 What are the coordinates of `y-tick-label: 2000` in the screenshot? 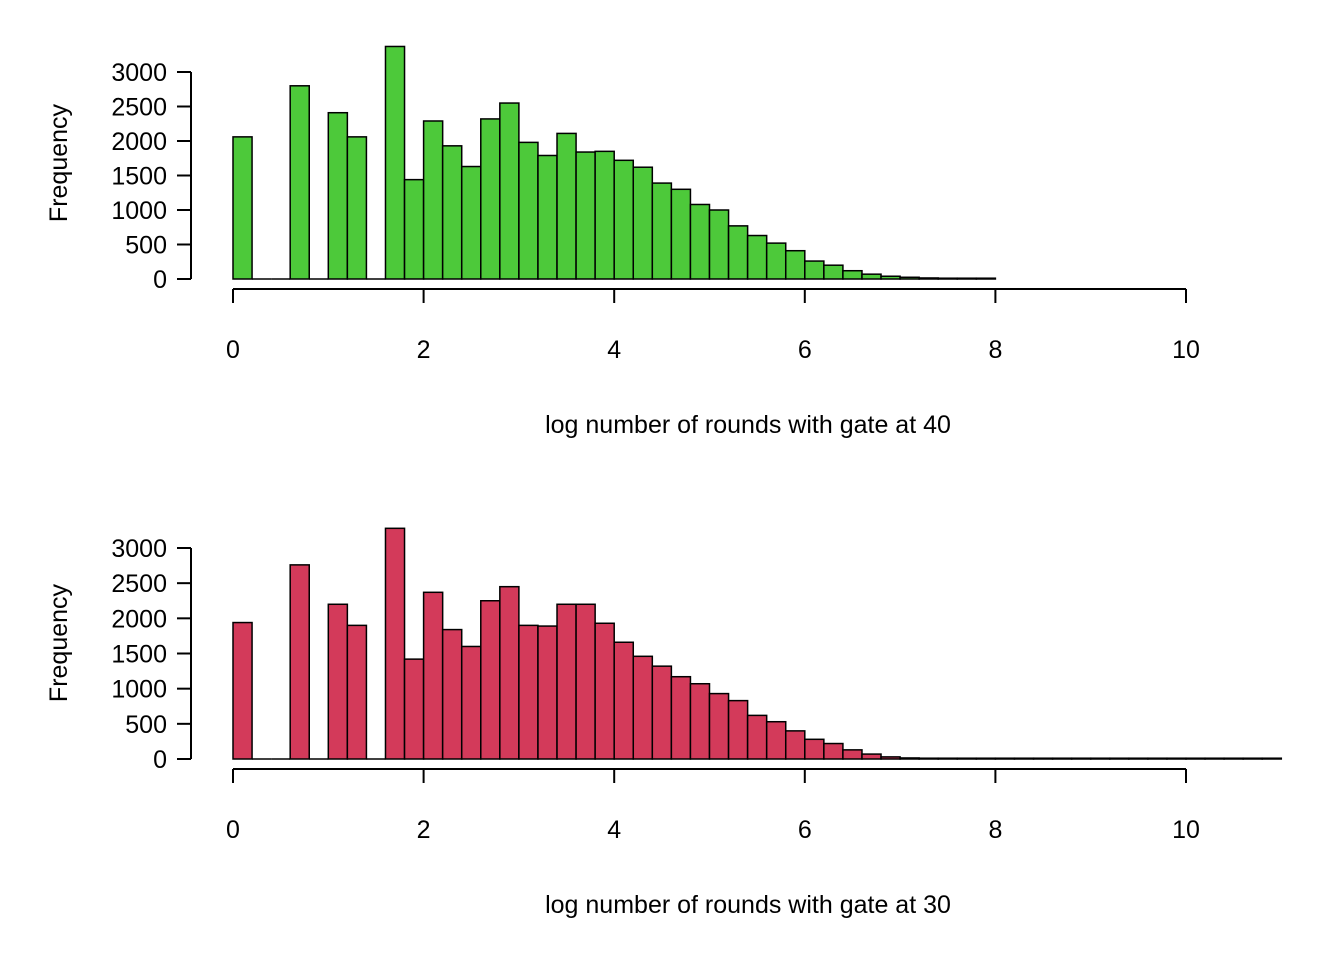 It's located at (139, 142).